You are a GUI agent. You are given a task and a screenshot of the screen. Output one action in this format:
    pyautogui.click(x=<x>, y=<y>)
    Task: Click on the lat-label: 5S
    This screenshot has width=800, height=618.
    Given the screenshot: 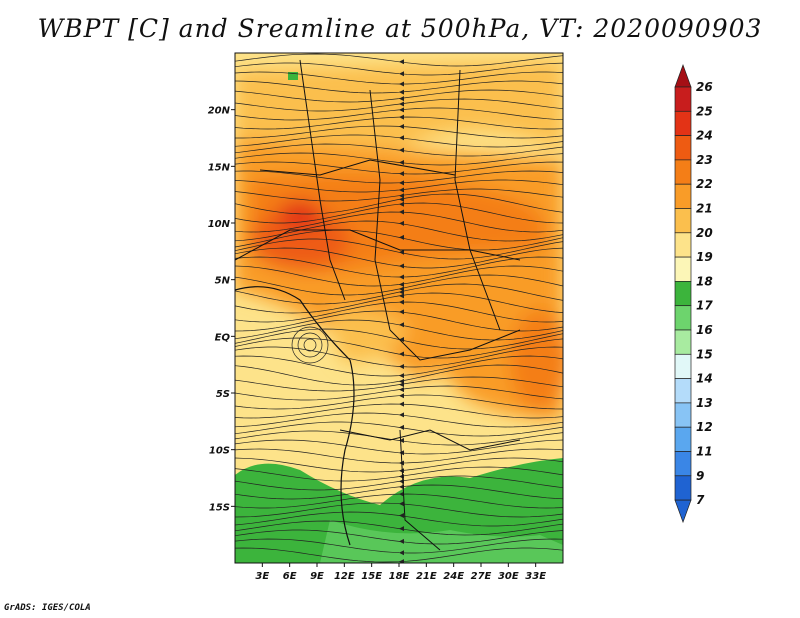 What is the action you would take?
    pyautogui.click(x=223, y=394)
    